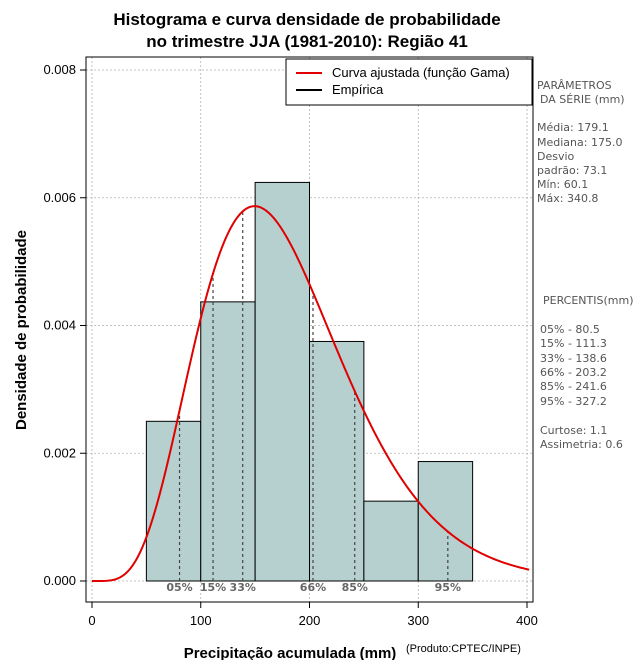  I want to click on percentil-33: 33% - 138.6, so click(573, 358).